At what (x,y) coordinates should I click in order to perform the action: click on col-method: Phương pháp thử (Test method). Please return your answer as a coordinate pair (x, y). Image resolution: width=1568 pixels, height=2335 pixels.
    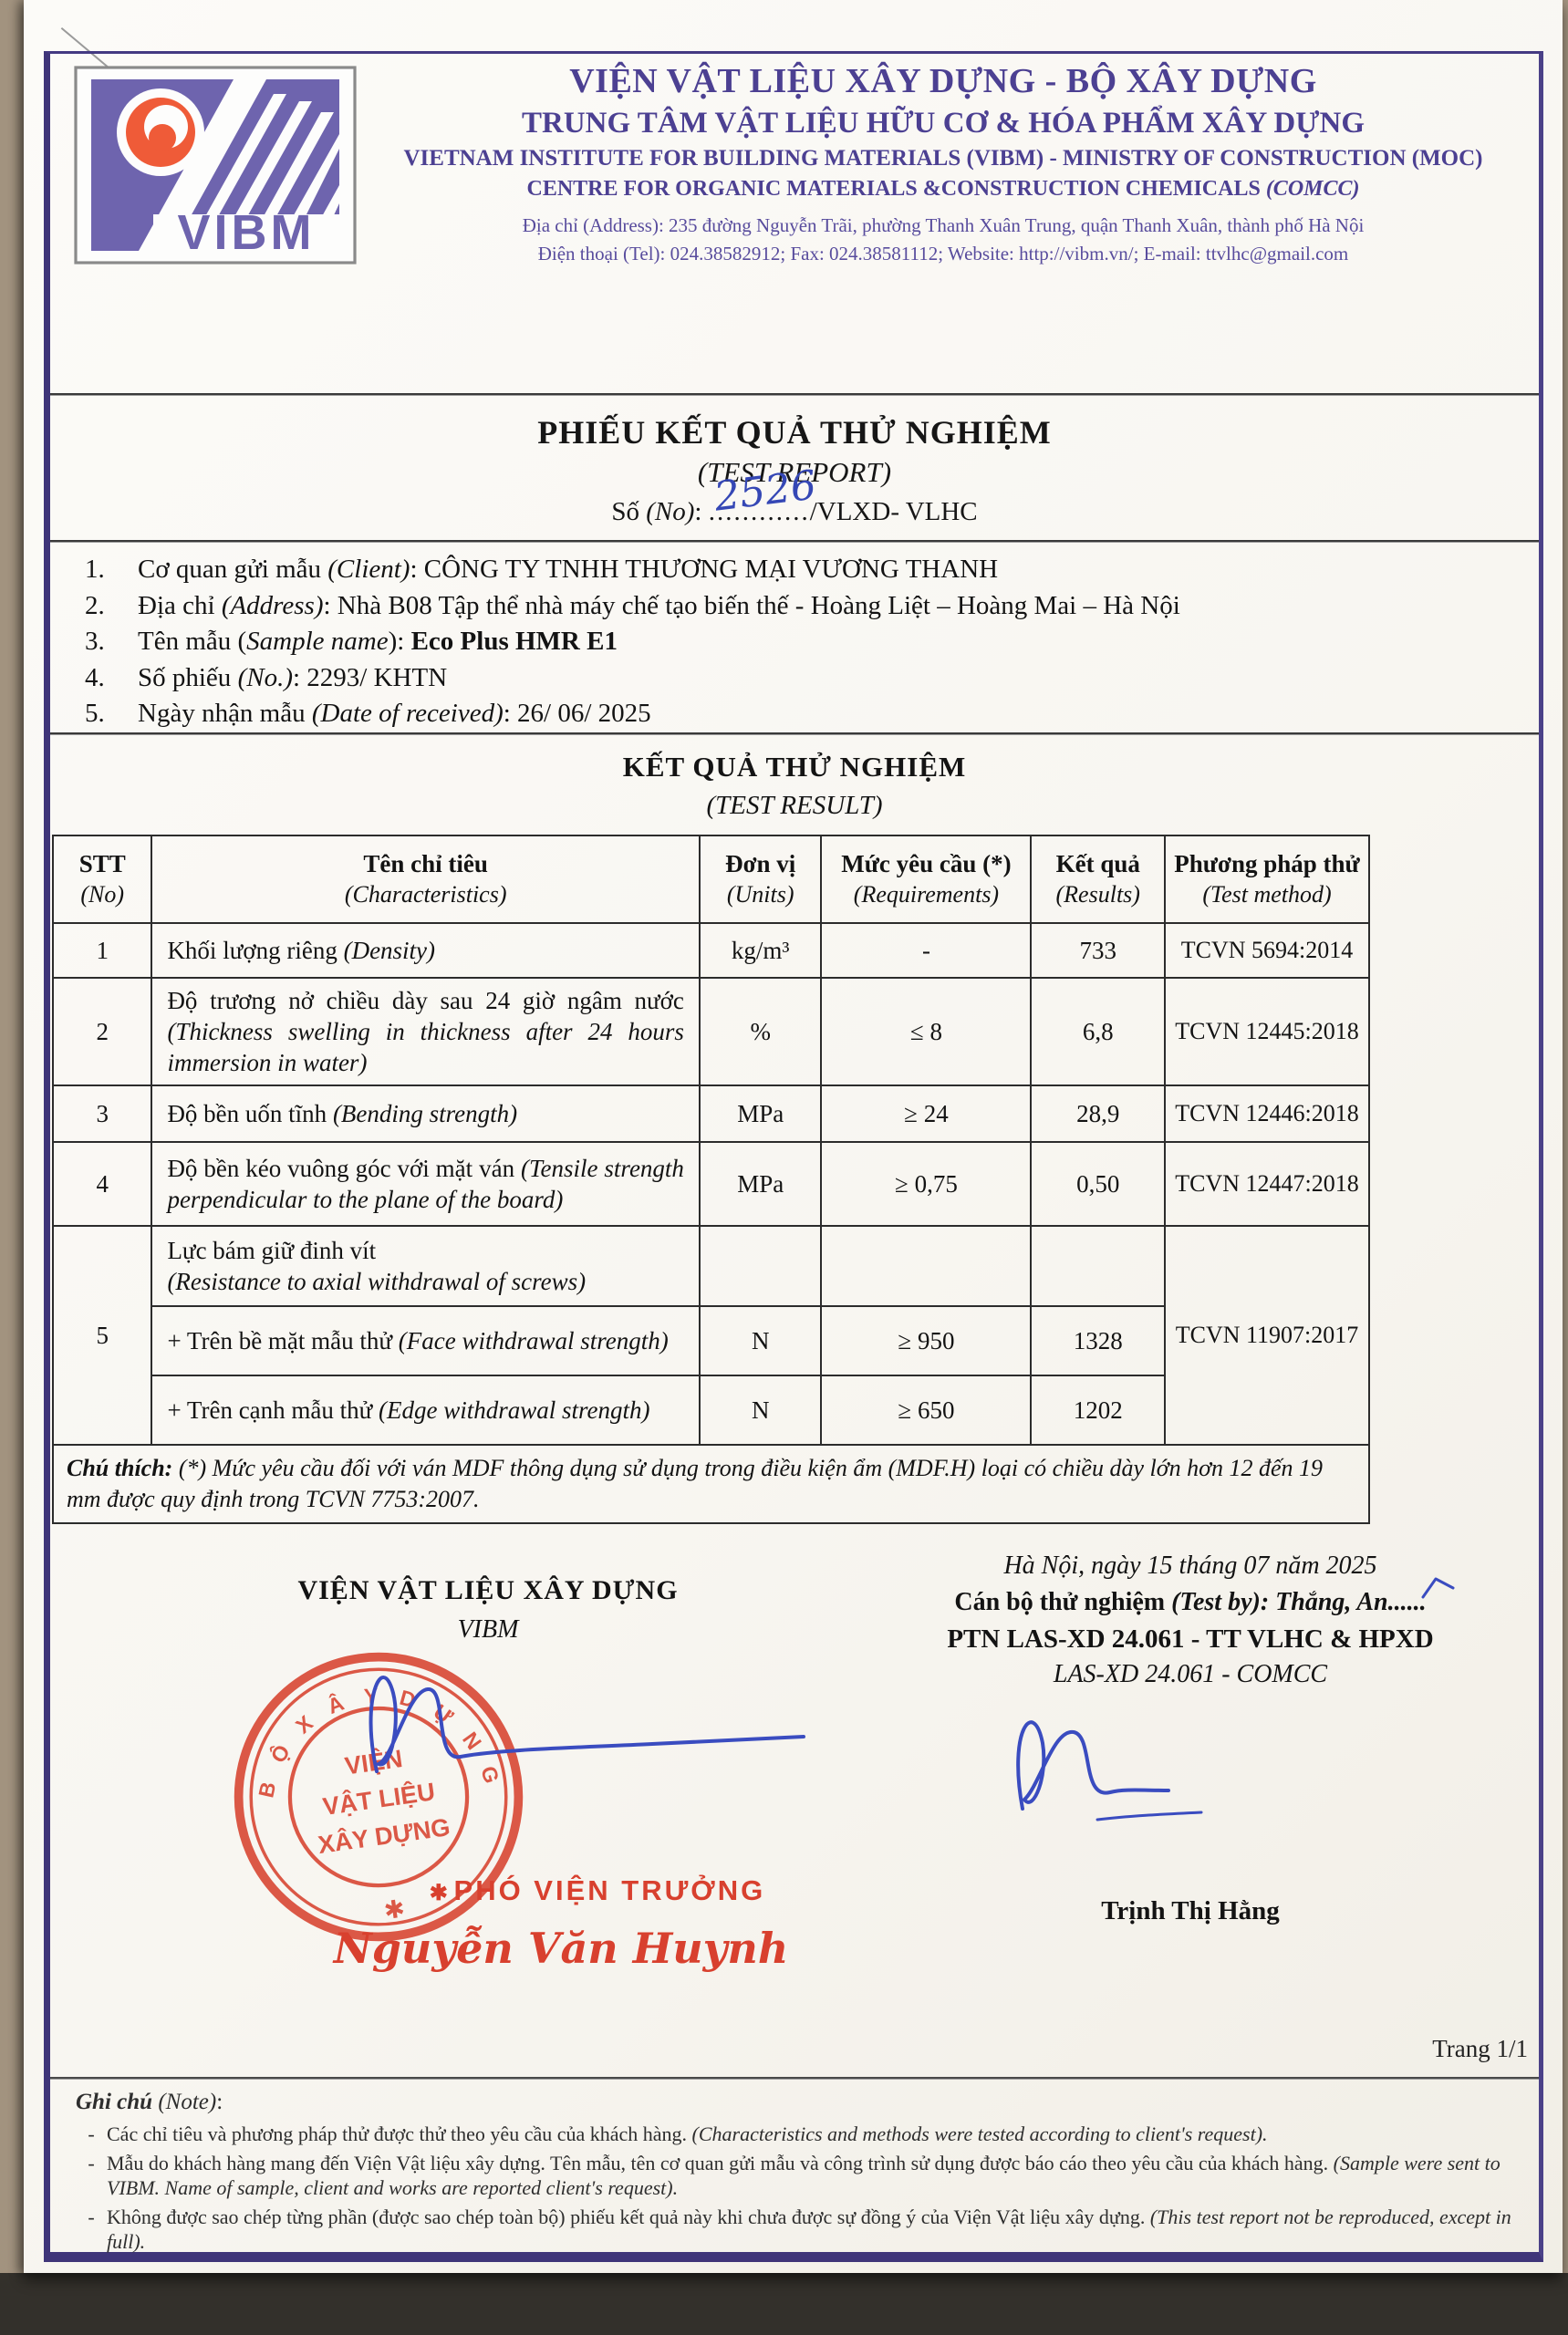
    Looking at the image, I should click on (1267, 879).